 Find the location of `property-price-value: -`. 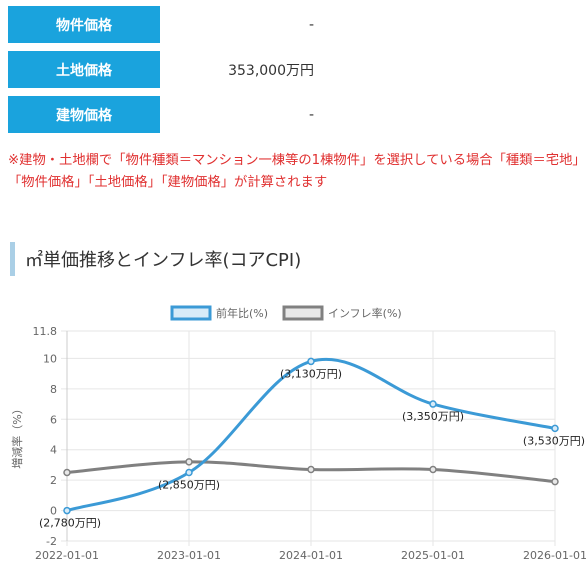

property-price-value: - is located at coordinates (311, 24).